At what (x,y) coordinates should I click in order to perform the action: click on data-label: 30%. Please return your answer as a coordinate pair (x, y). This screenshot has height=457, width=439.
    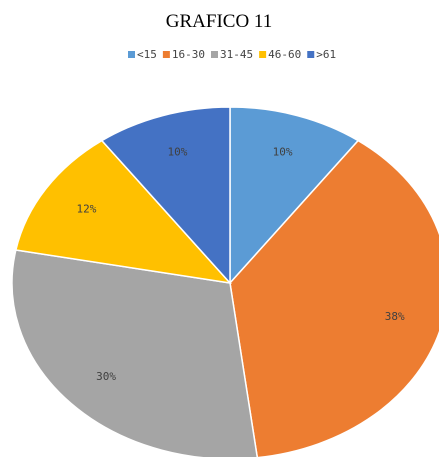
    Looking at the image, I should click on (106, 376).